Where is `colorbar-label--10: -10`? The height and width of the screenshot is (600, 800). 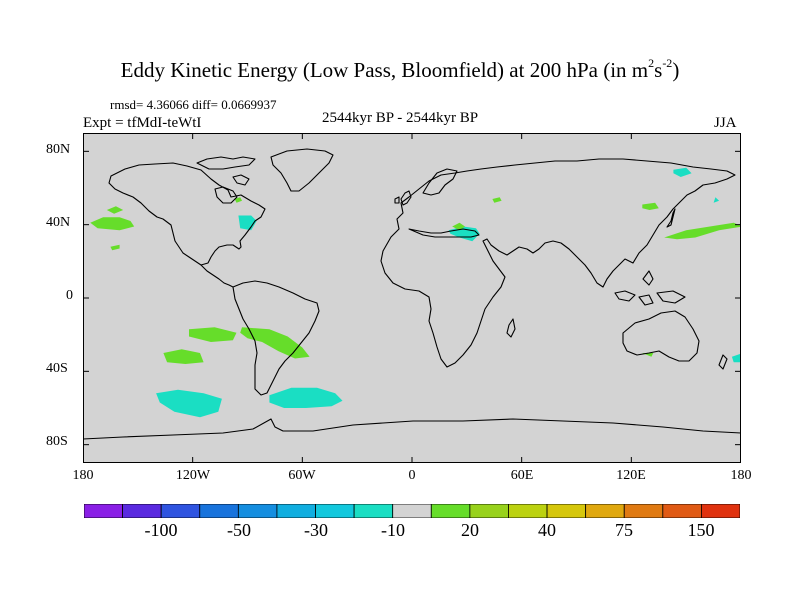
colorbar-label--10: -10 is located at coordinates (393, 530).